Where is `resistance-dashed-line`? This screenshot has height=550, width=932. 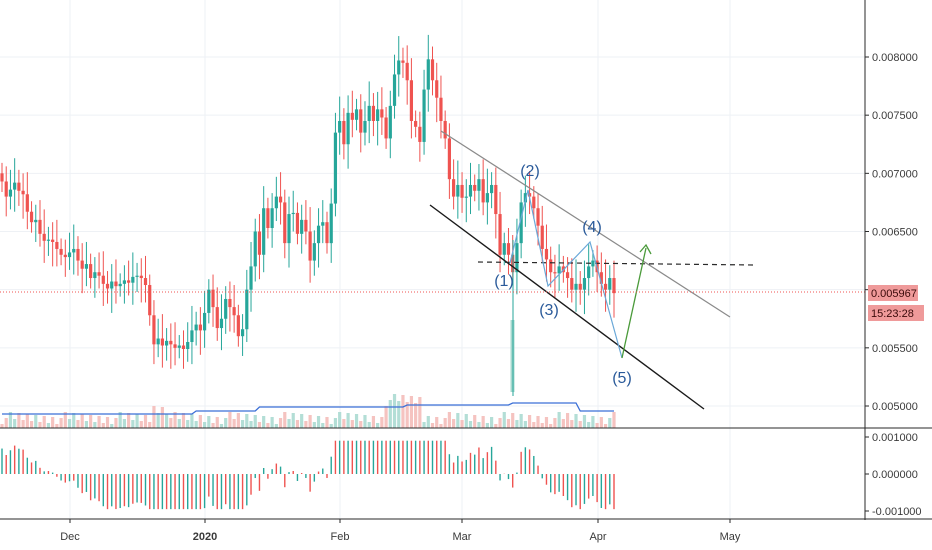 resistance-dashed-line is located at coordinates (616, 263).